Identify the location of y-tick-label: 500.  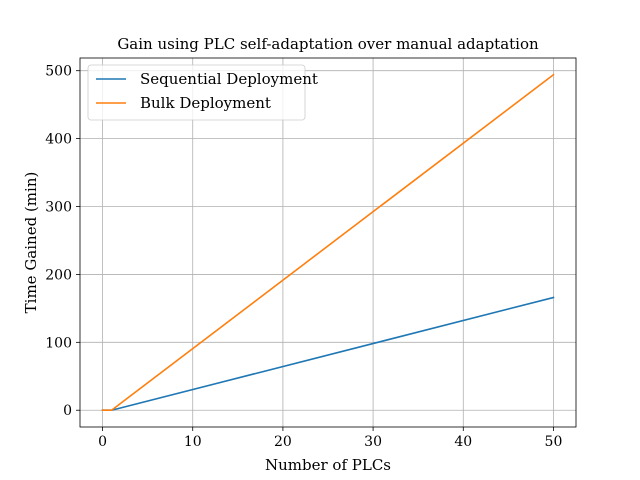
(58, 72).